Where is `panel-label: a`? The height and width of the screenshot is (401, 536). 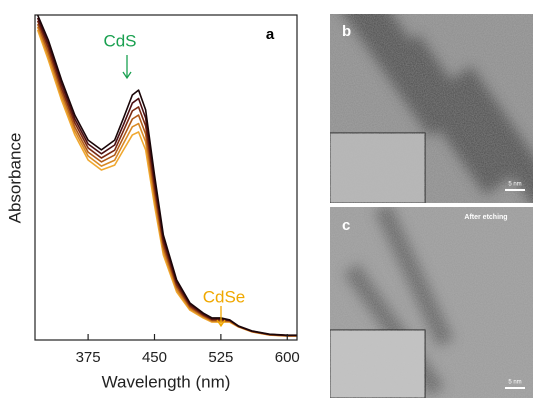
panel-label: a is located at coordinates (270, 34).